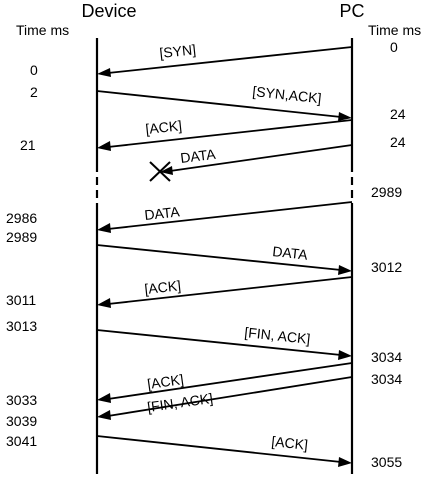 The height and width of the screenshot is (480, 428). Describe the element at coordinates (104, 146) in the screenshot. I see `message-3-arrowhead` at that location.